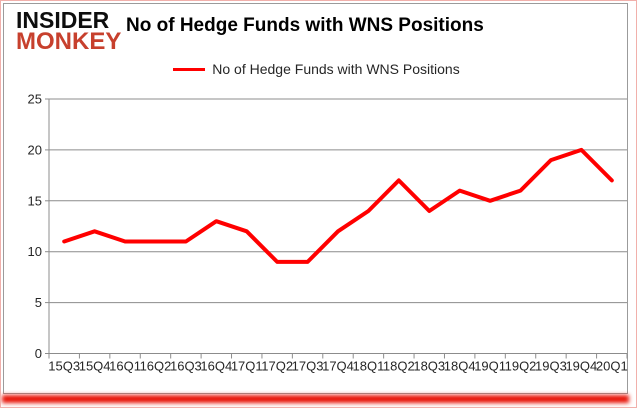 The width and height of the screenshot is (637, 408). Describe the element at coordinates (38, 302) in the screenshot. I see `y-axis-label: 5` at that location.